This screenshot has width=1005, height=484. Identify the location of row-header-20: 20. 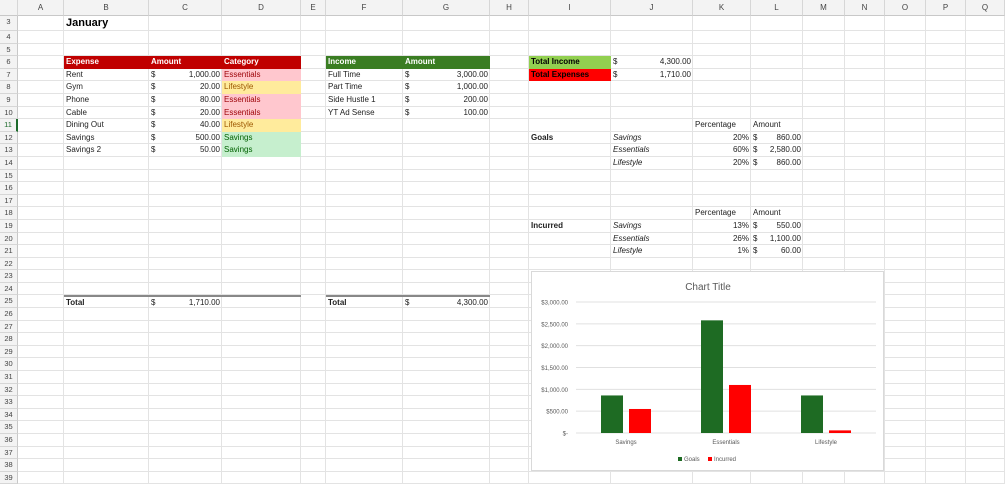
(9, 239).